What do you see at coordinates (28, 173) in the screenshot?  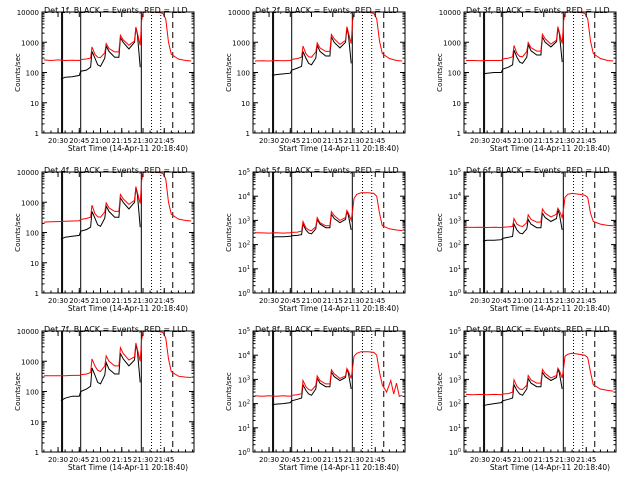 I see `y-tick-label: 10000` at bounding box center [28, 173].